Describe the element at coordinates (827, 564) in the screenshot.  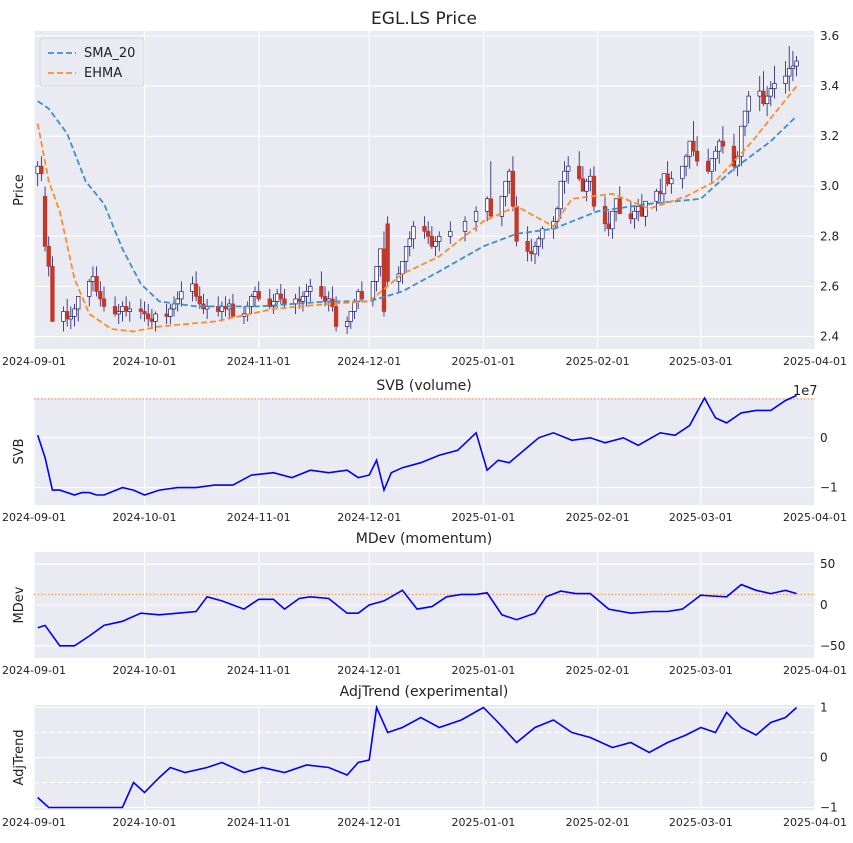
I see `y-tick-label: 50` at that location.